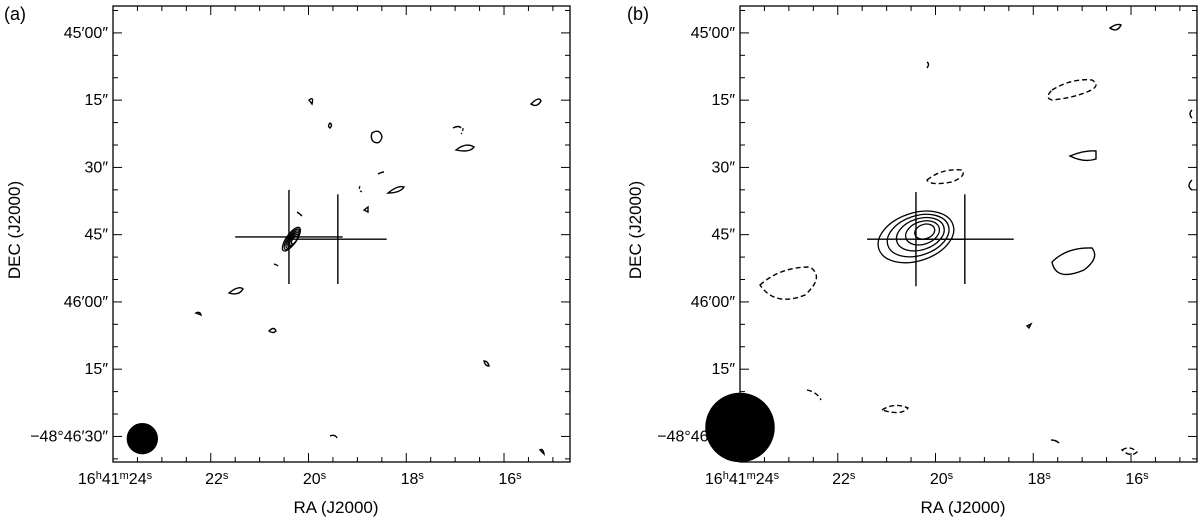  What do you see at coordinates (69, 436) in the screenshot?
I see `y-tick-label: −48°46′30″` at bounding box center [69, 436].